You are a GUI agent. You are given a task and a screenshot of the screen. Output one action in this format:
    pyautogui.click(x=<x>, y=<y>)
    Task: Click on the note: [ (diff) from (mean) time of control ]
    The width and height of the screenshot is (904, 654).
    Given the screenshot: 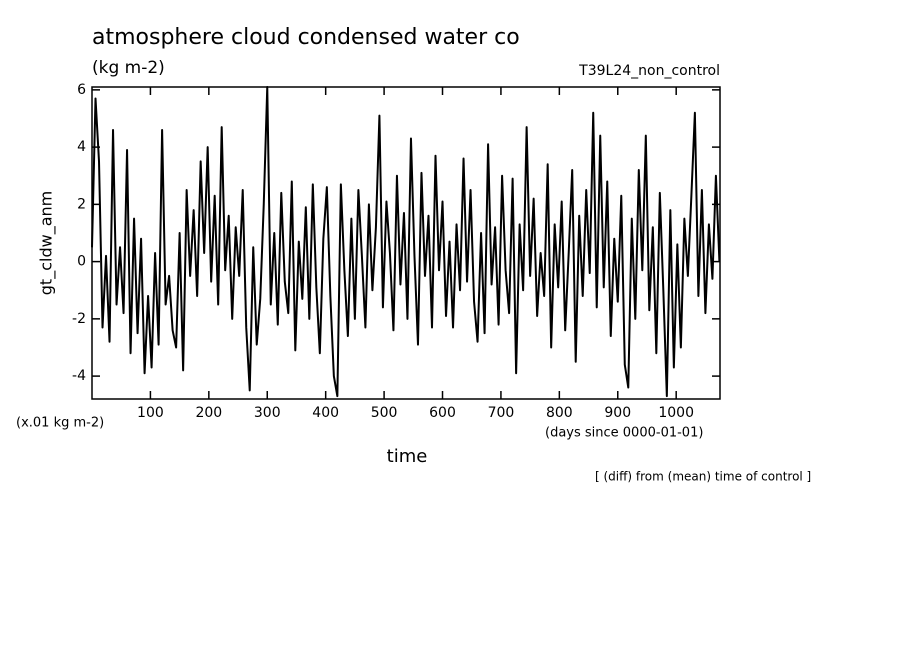 What is the action you would take?
    pyautogui.click(x=703, y=477)
    